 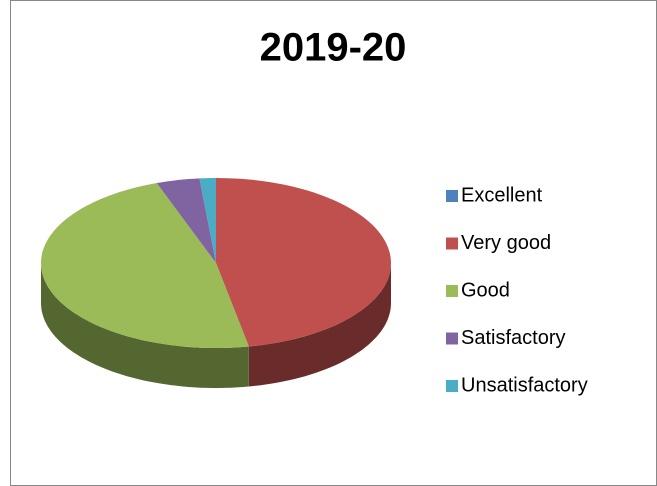 I want to click on legend-label: Good, so click(x=485, y=290).